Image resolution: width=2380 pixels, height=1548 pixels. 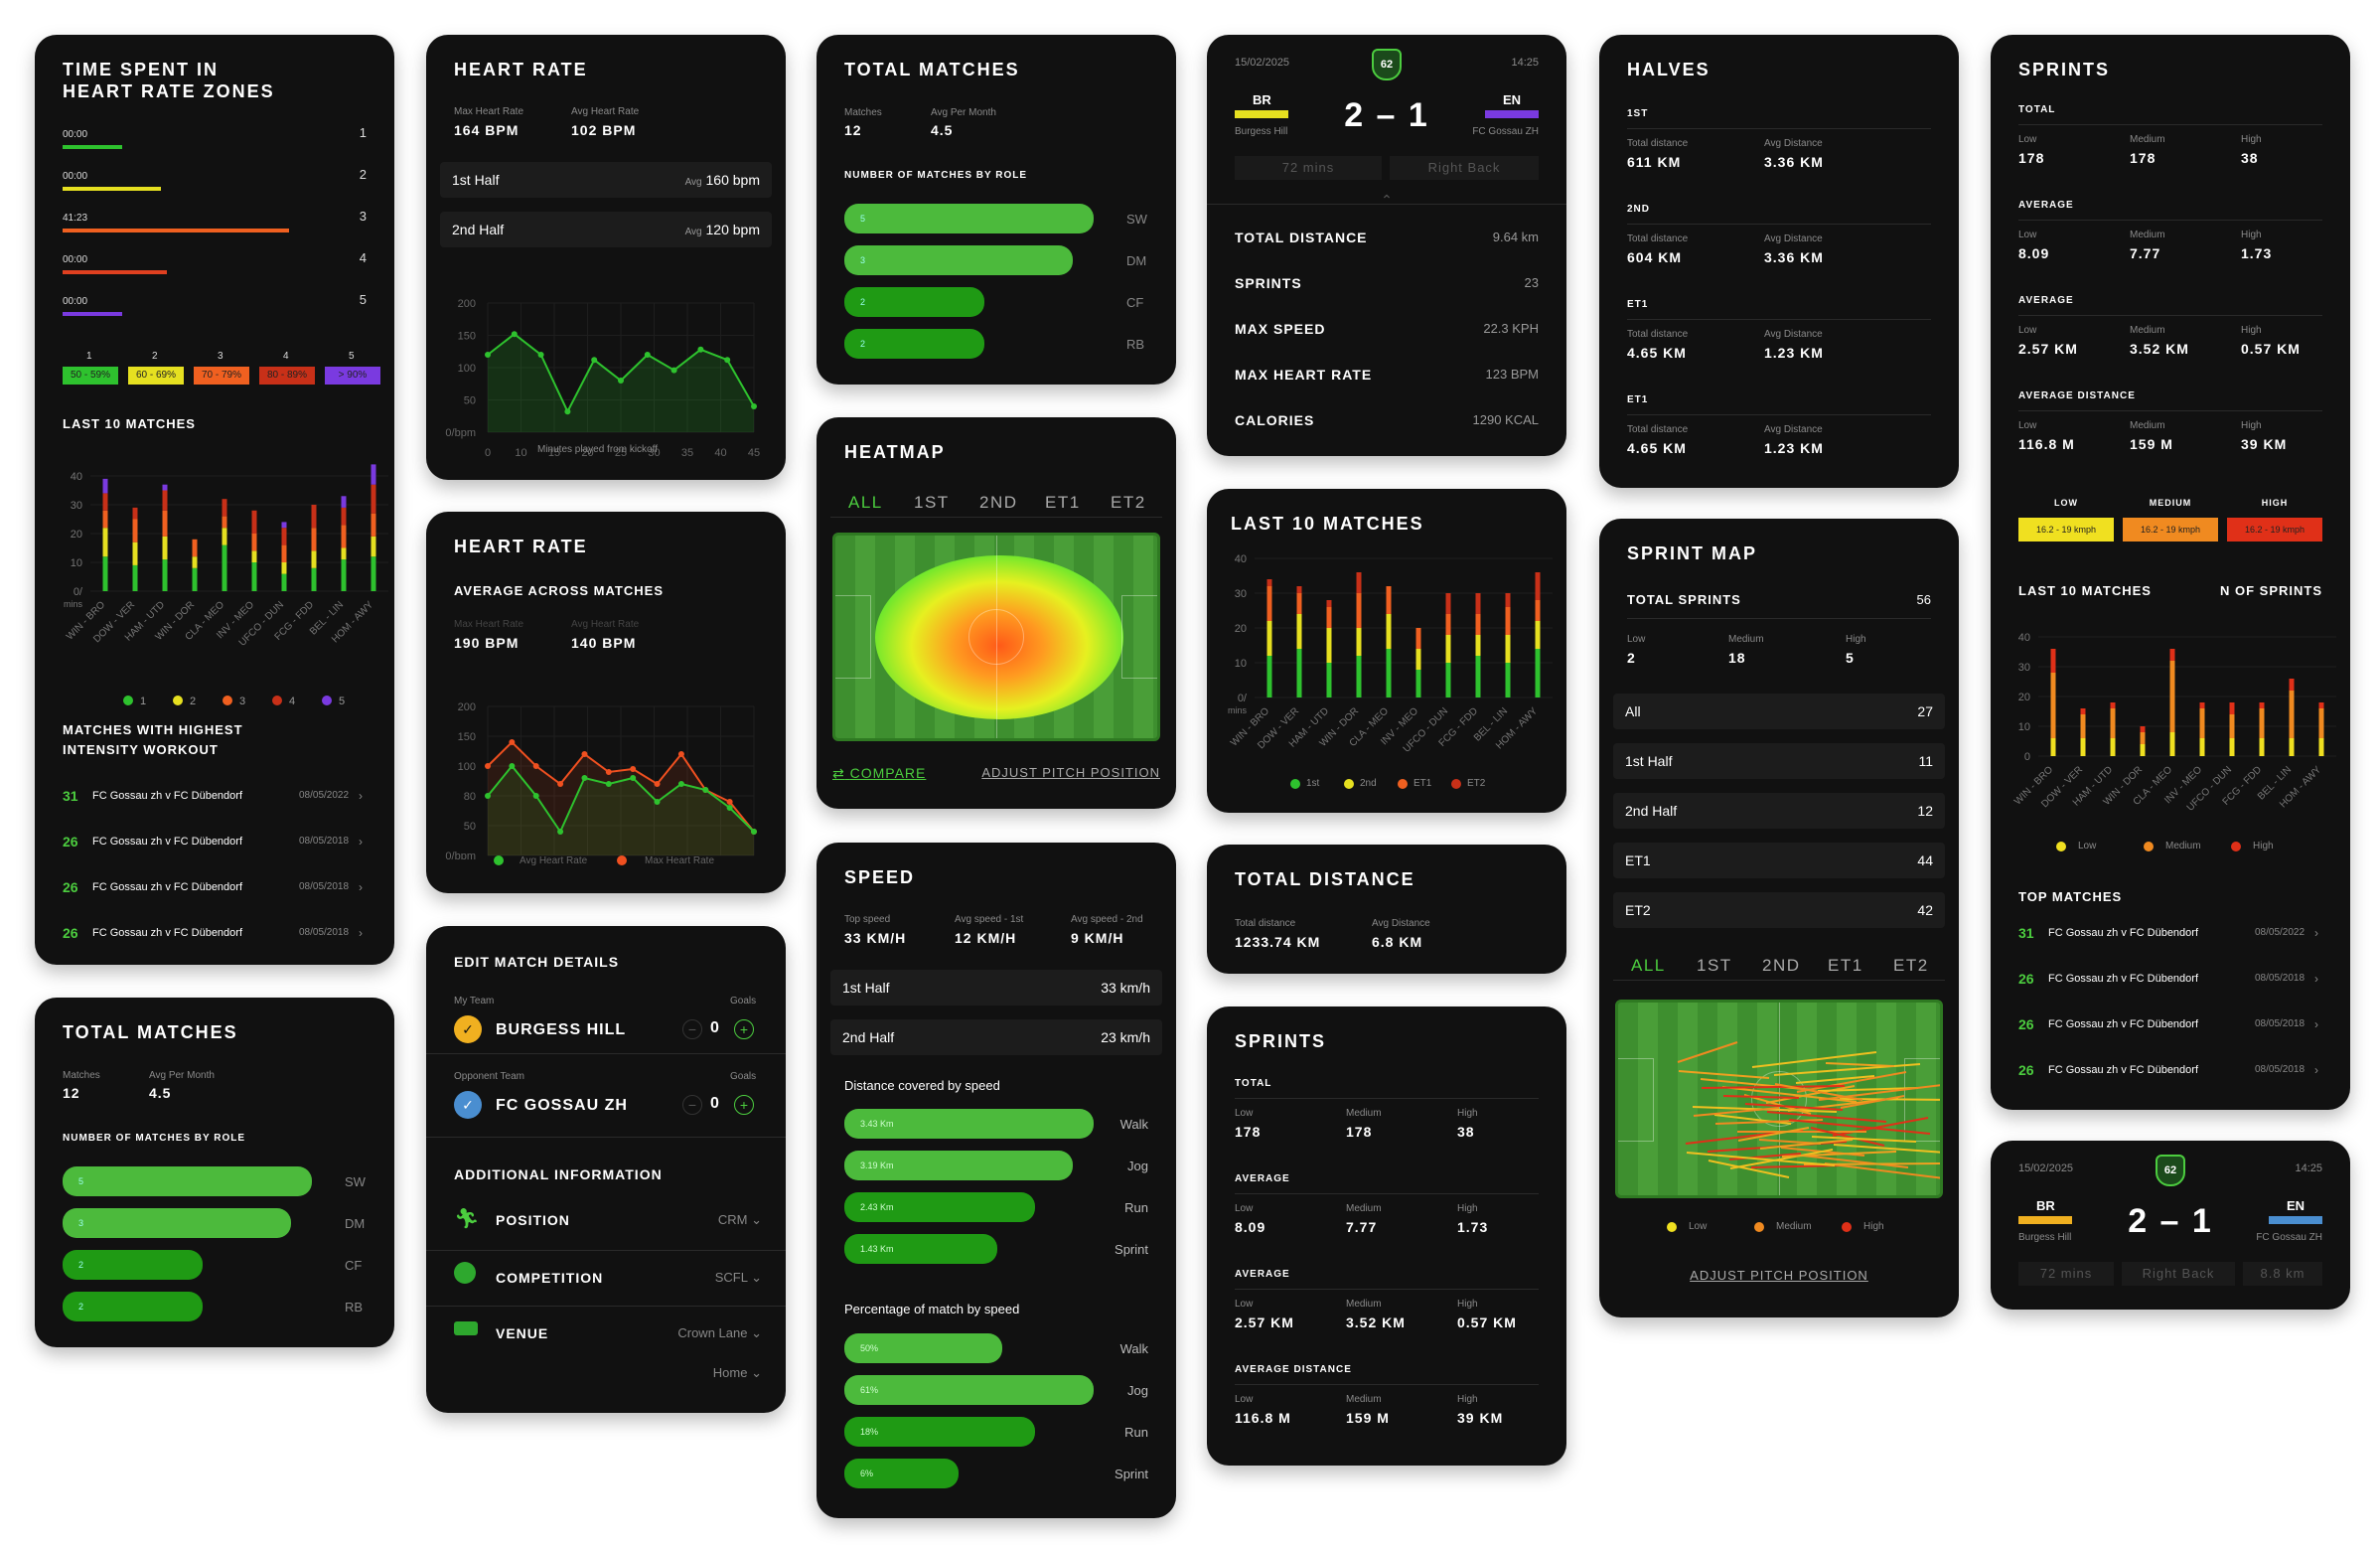 What do you see at coordinates (996, 988) in the screenshot?
I see `first-half-row: 1st Half 33 km/h` at bounding box center [996, 988].